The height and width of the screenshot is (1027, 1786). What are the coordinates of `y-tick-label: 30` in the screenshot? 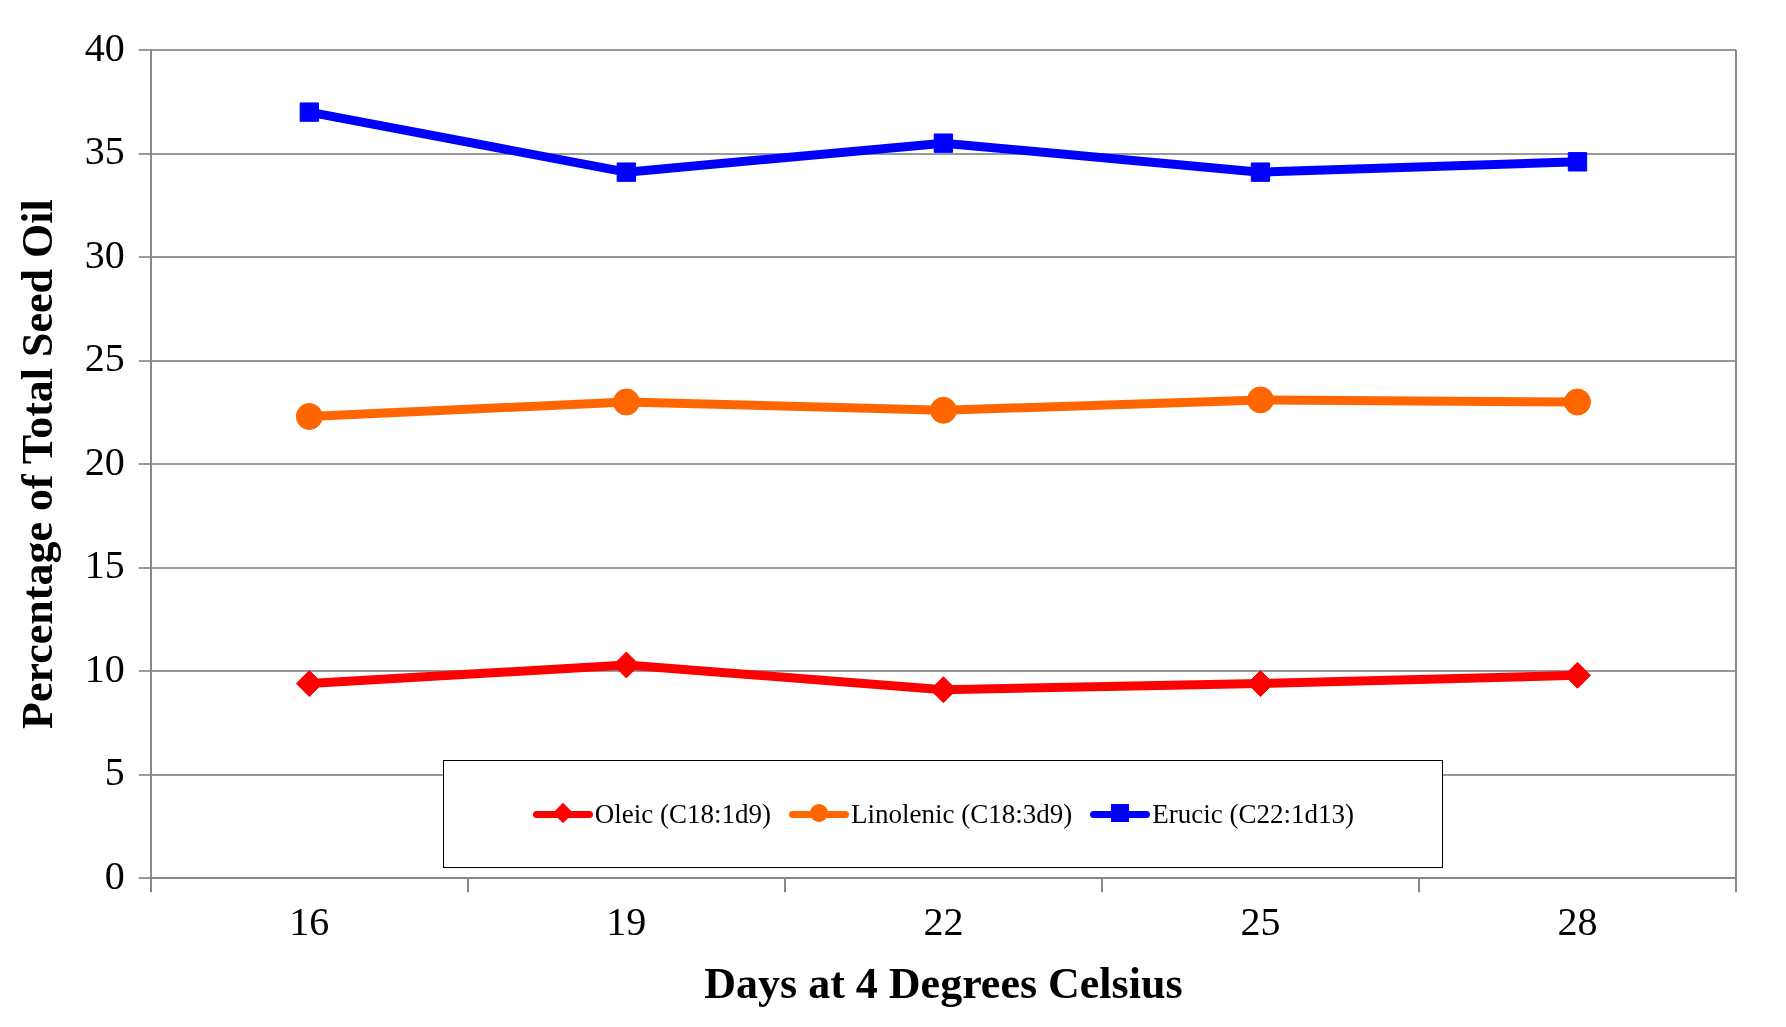 It's located at (104, 254).